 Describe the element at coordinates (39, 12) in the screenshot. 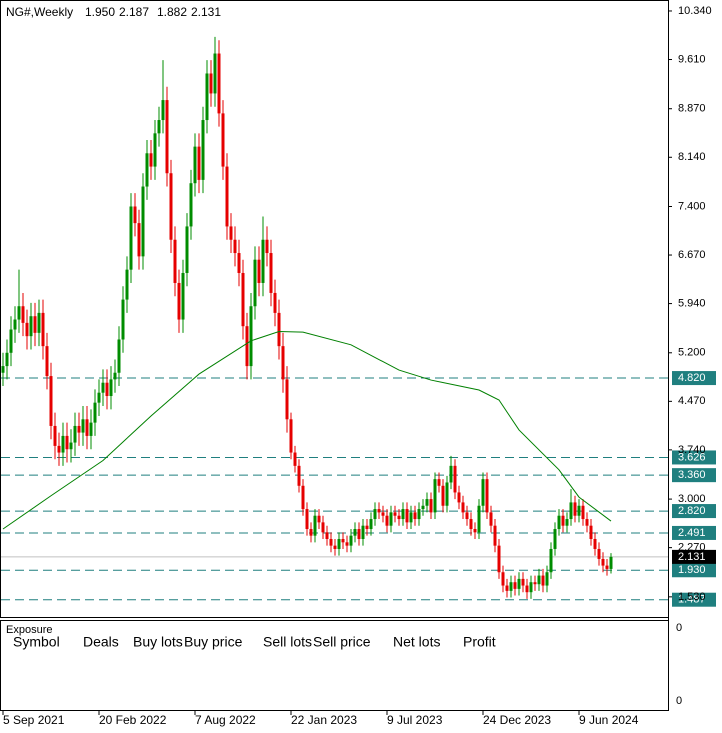

I see `symbol-title: NG#,Weekly` at that location.